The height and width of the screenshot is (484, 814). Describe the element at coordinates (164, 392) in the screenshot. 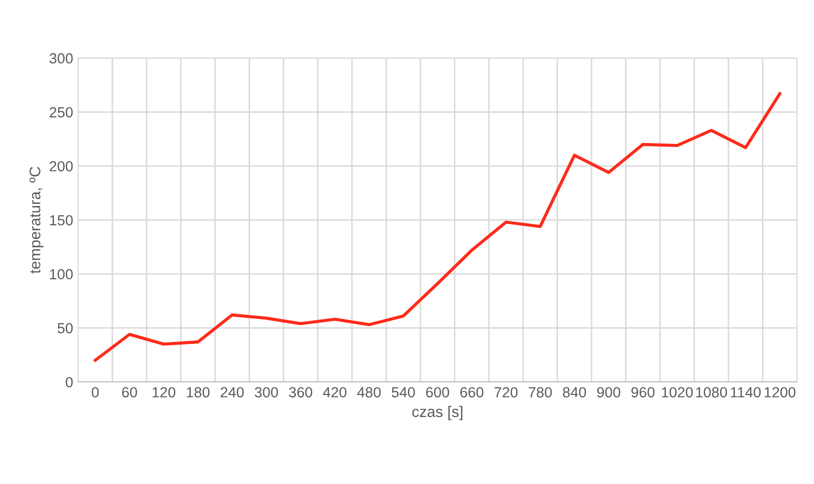

I see `x-tick-label: 120` at that location.